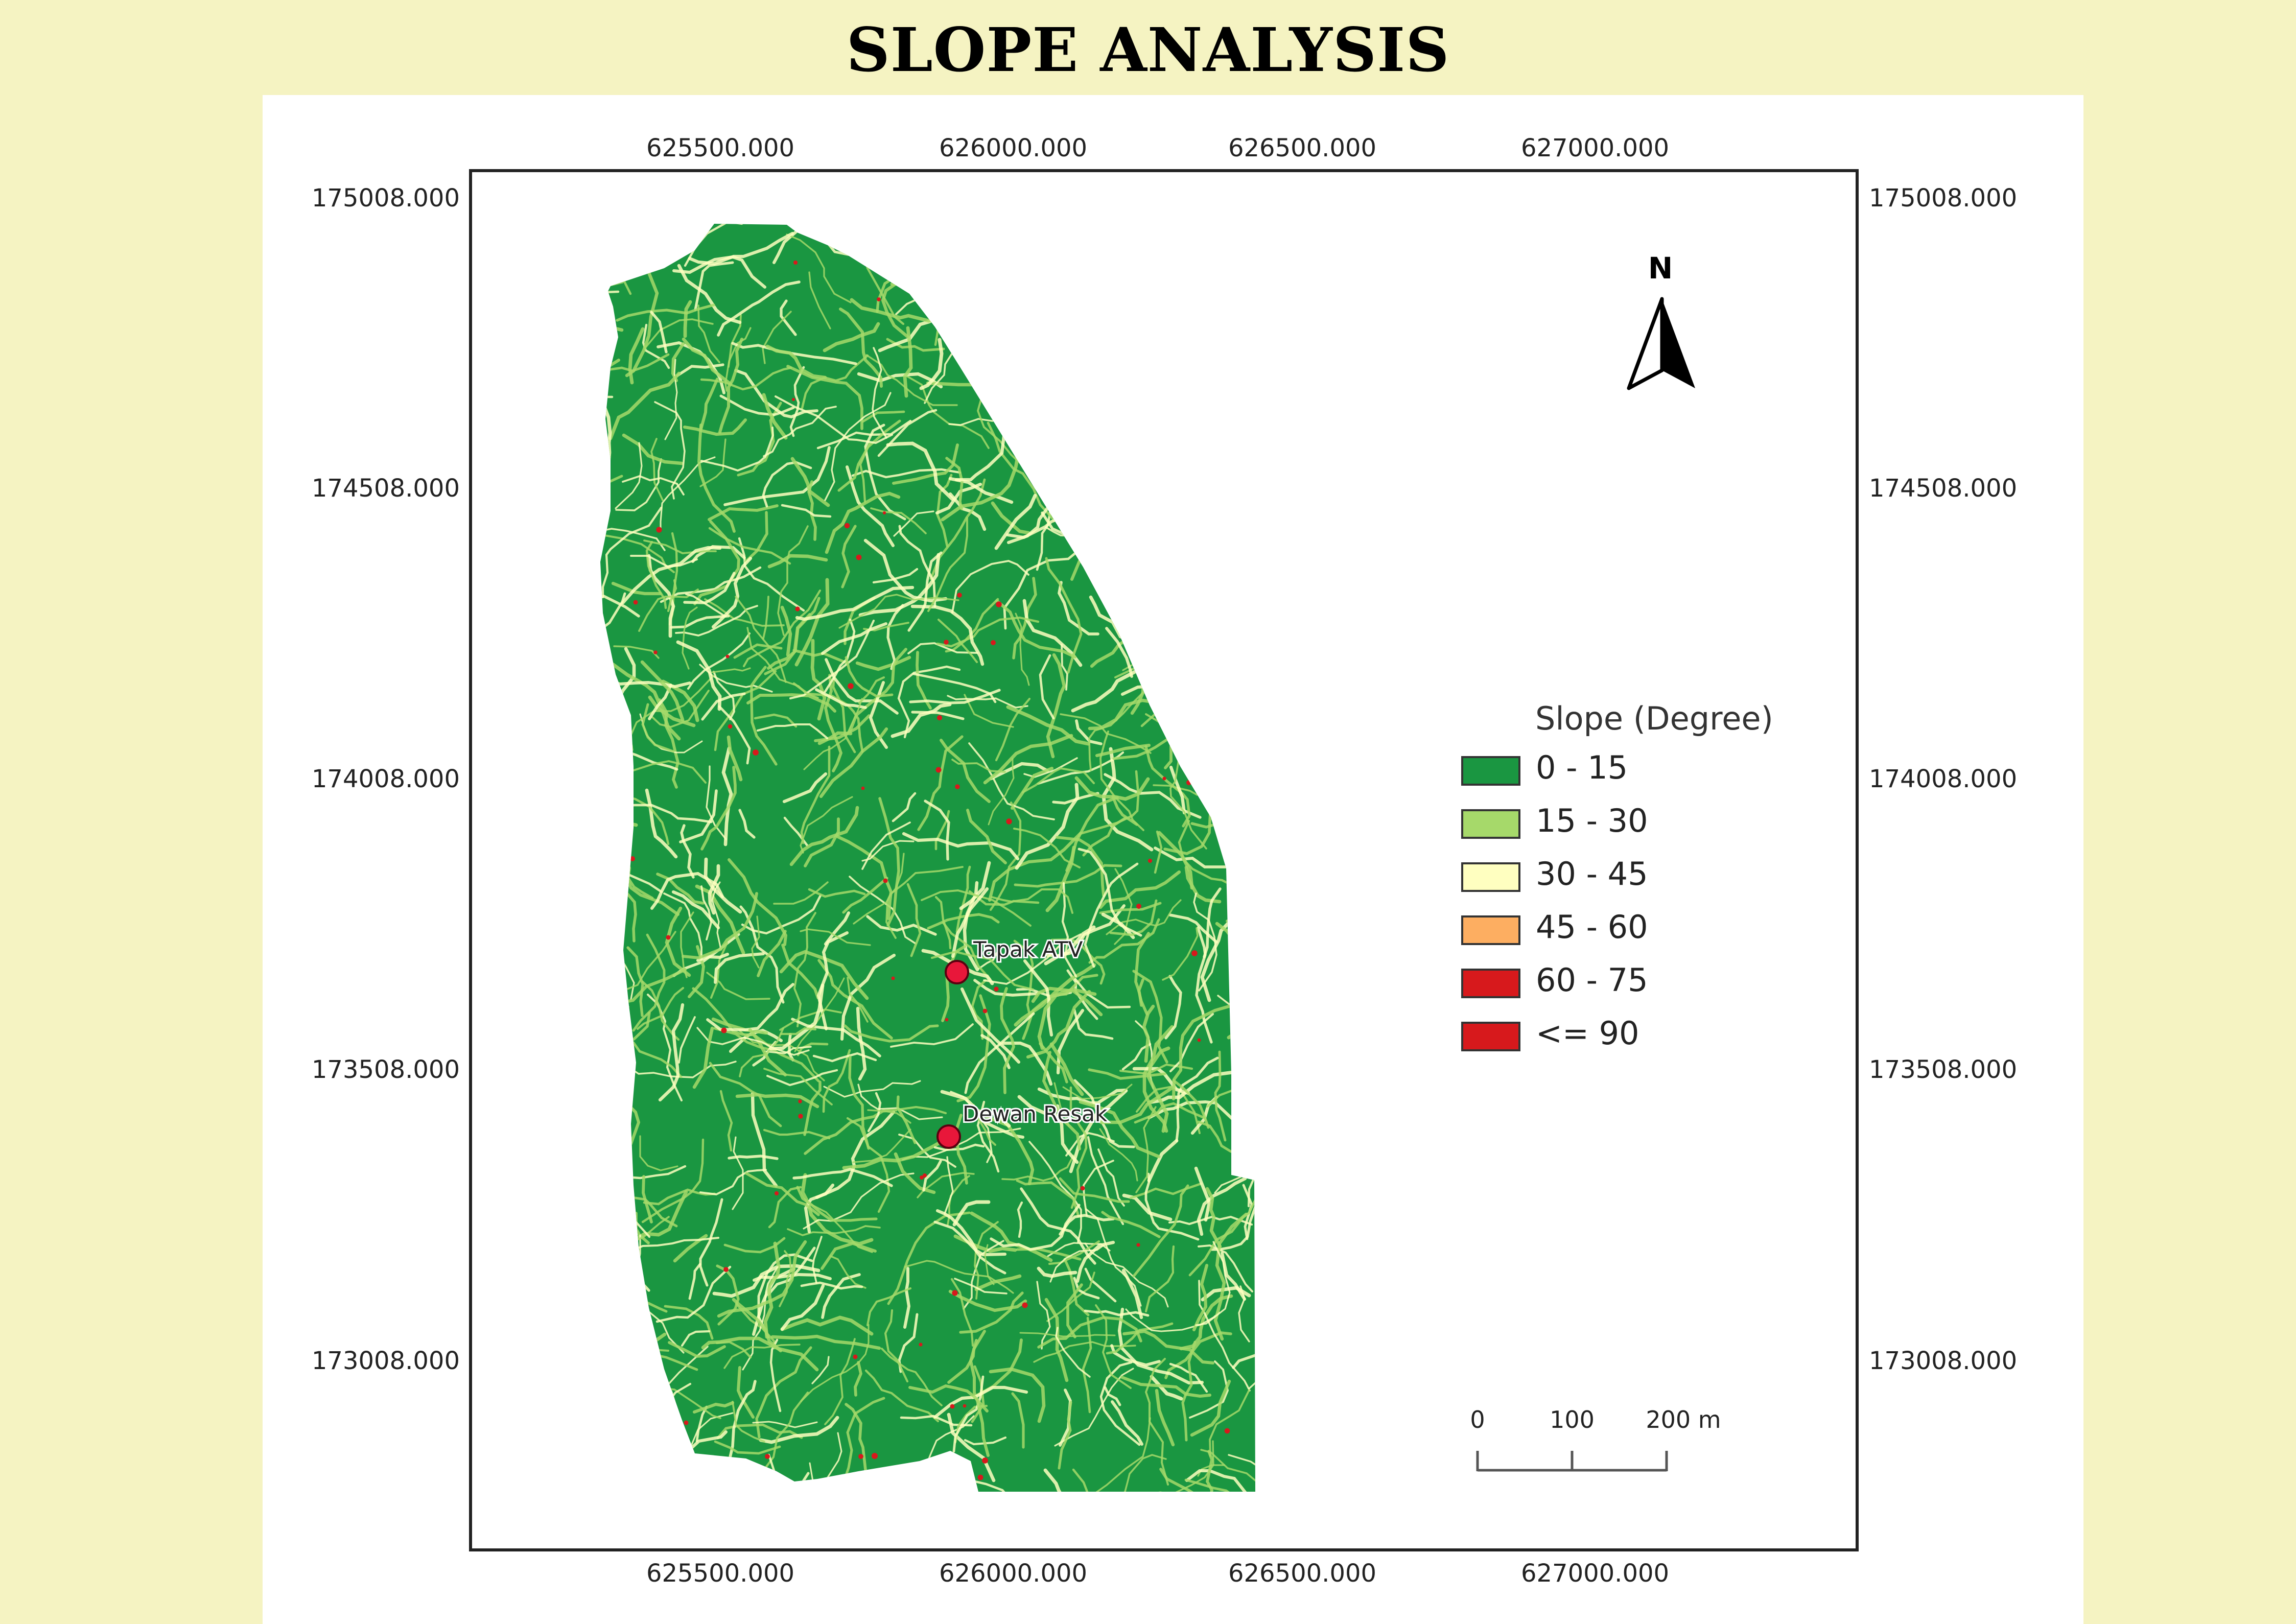 This screenshot has width=2296, height=1624. Describe the element at coordinates (1592, 820) in the screenshot. I see `legend-label-15-30: 15 - 30` at that location.